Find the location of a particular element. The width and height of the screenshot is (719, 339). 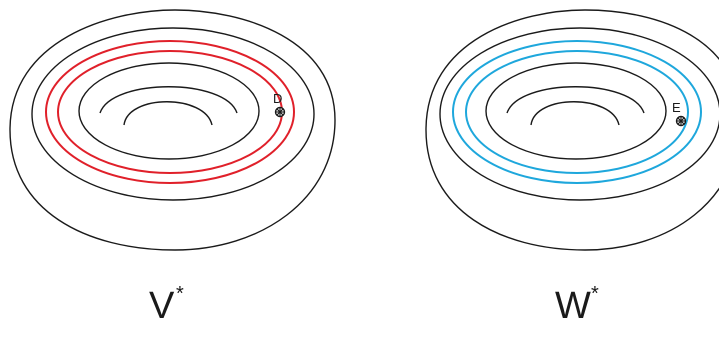

left-torus-hole-upper is located at coordinates (168, 100).